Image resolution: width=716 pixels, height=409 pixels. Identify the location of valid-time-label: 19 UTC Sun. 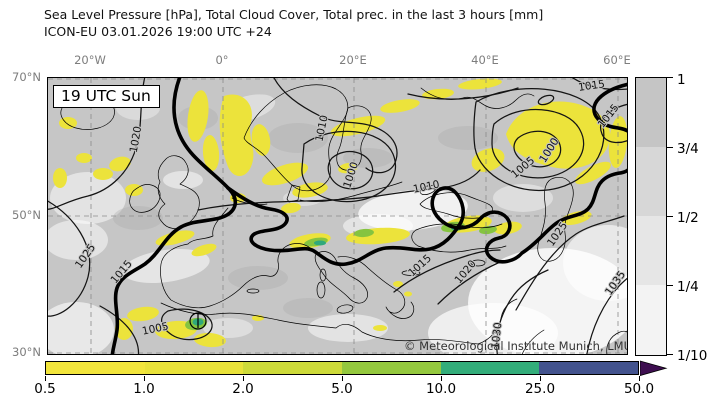
(106, 96).